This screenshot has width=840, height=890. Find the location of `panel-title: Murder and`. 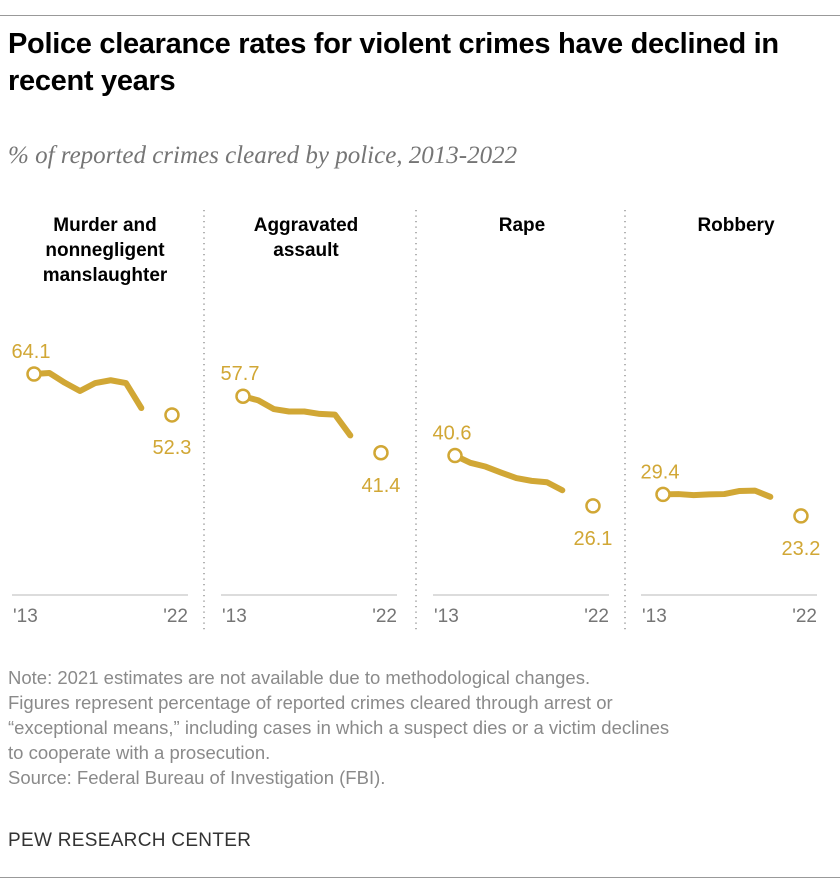

panel-title: Murder and is located at coordinates (104, 225).